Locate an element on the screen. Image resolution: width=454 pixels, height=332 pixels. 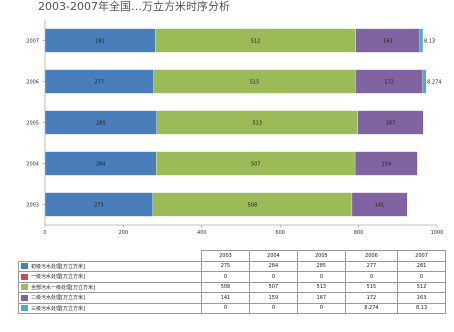
table-header-row: 2003 2004 2005 2006 2007 is located at coordinates (232, 256).